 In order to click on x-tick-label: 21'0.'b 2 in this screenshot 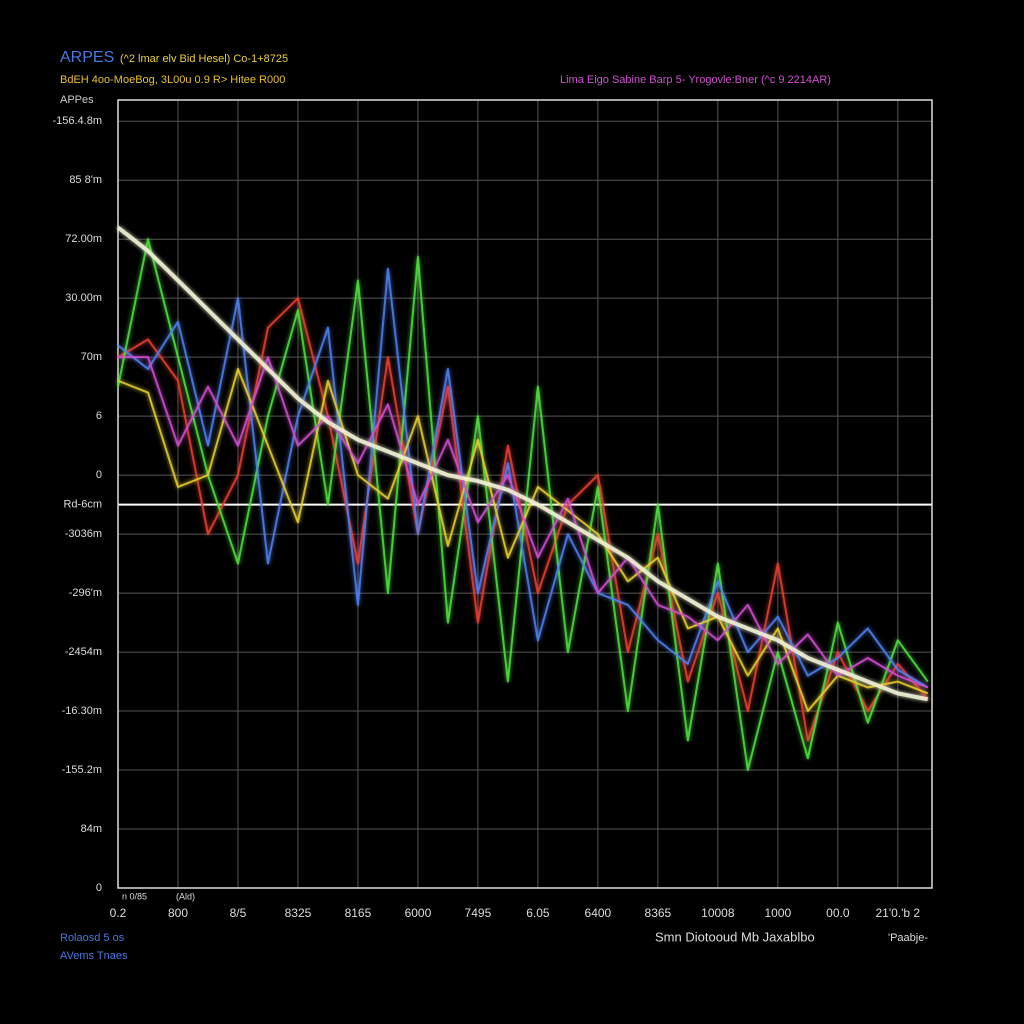, I will do `click(897, 913)`.